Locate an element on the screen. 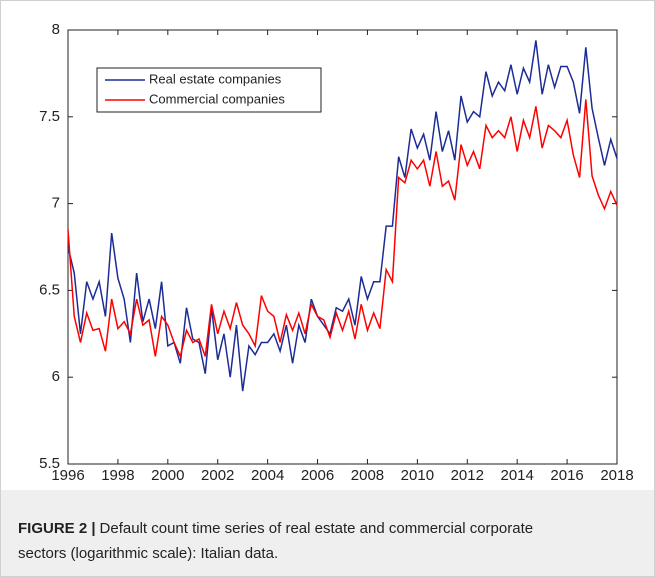  x-tick-label: 2012 is located at coordinates (467, 475).